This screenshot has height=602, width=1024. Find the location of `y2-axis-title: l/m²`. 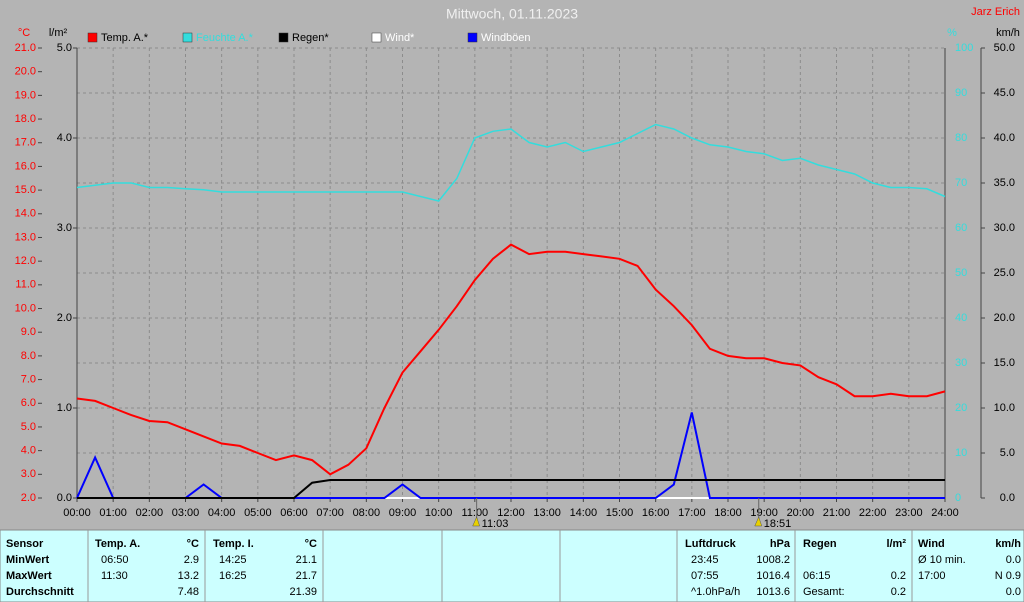

y2-axis-title: l/m² is located at coordinates (58, 33).